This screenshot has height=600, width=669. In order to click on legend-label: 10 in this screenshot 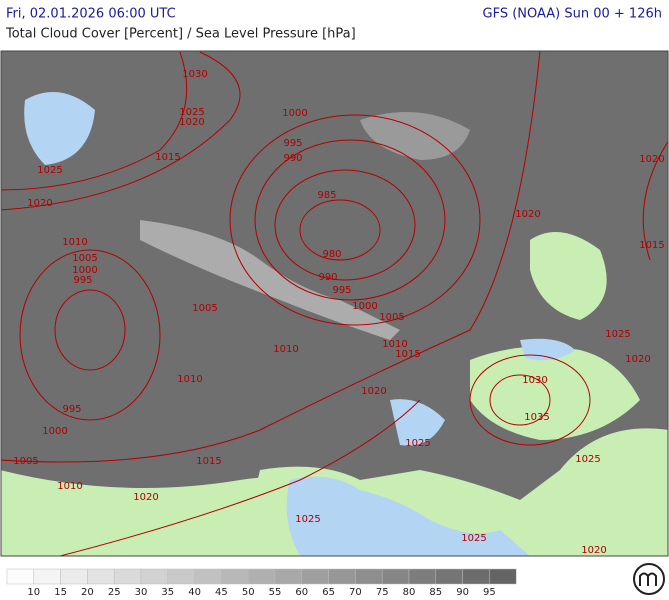, I will do `click(33, 592)`.